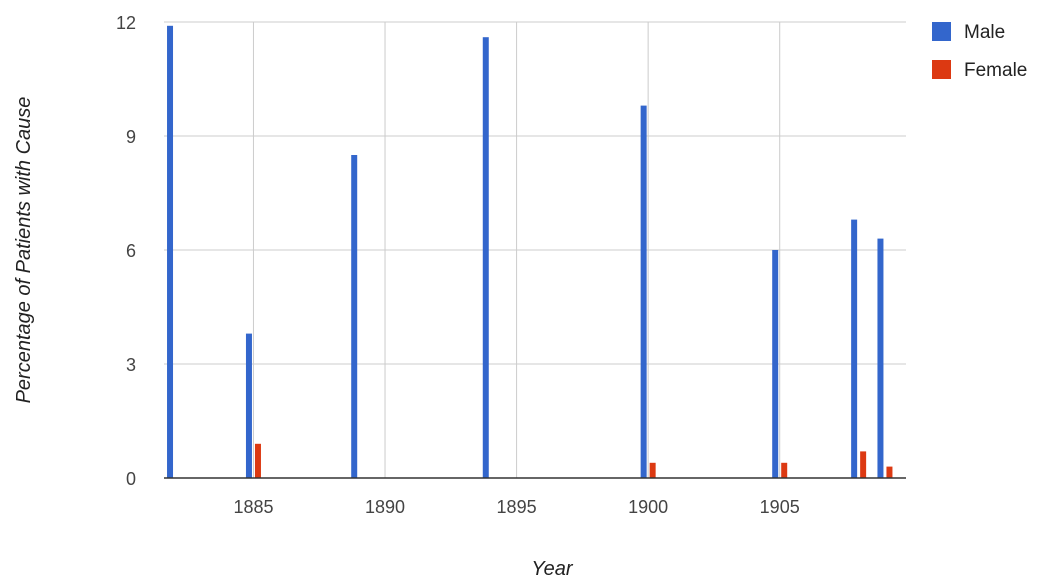 The image size is (1052, 582). What do you see at coordinates (131, 365) in the screenshot?
I see `y-tick-label: 3` at bounding box center [131, 365].